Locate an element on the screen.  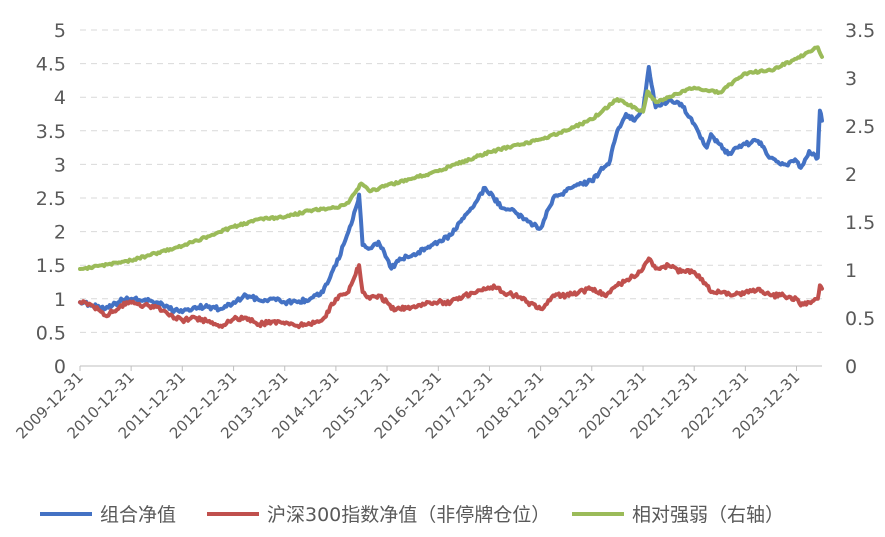
legend-label-0: 组合净值 is located at coordinates (138, 515).